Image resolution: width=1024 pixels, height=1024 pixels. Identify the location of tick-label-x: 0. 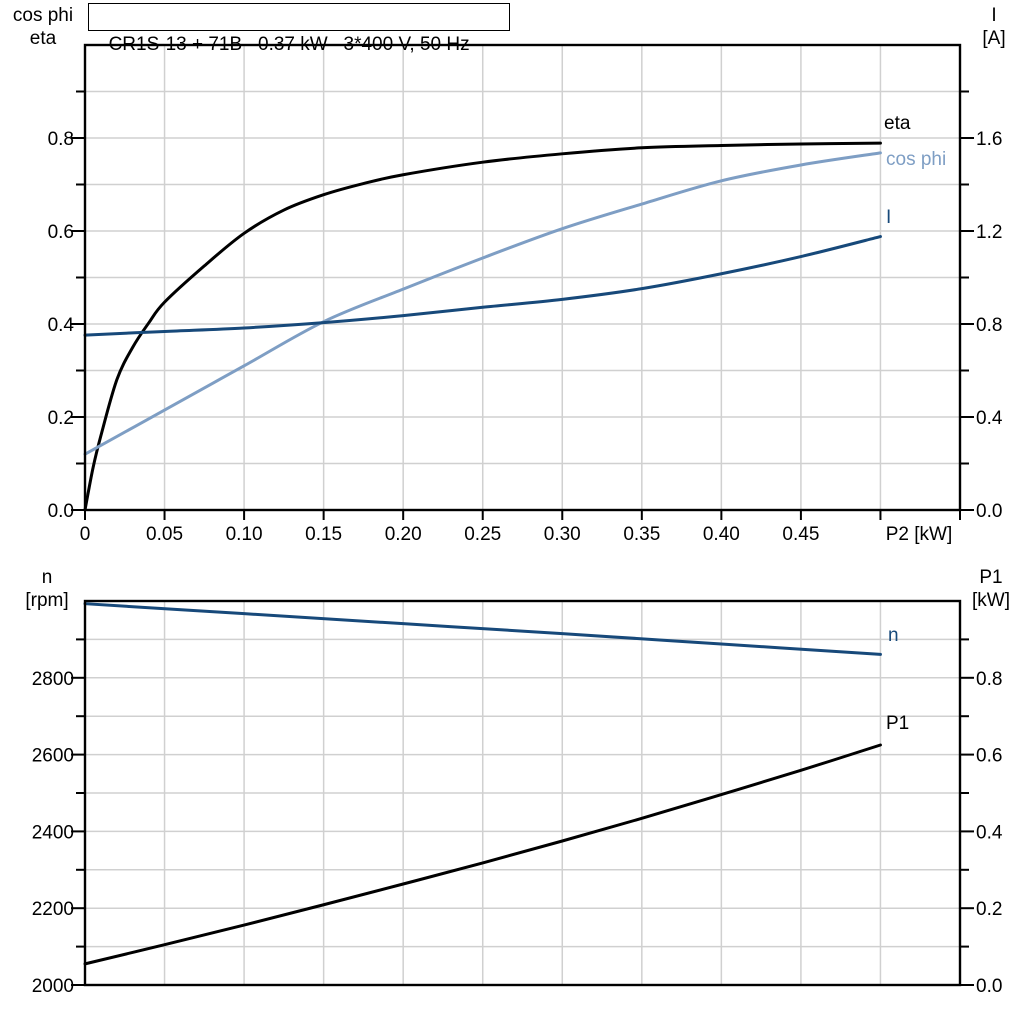
(85, 534).